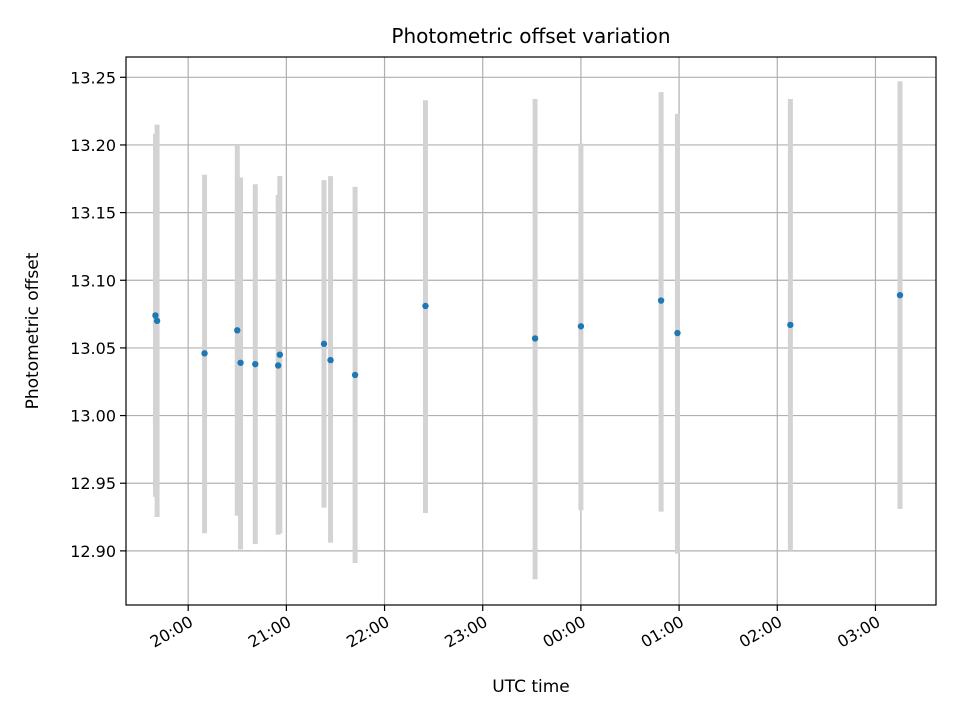  I want to click on y-tick-label: 12.90, so click(93, 551).